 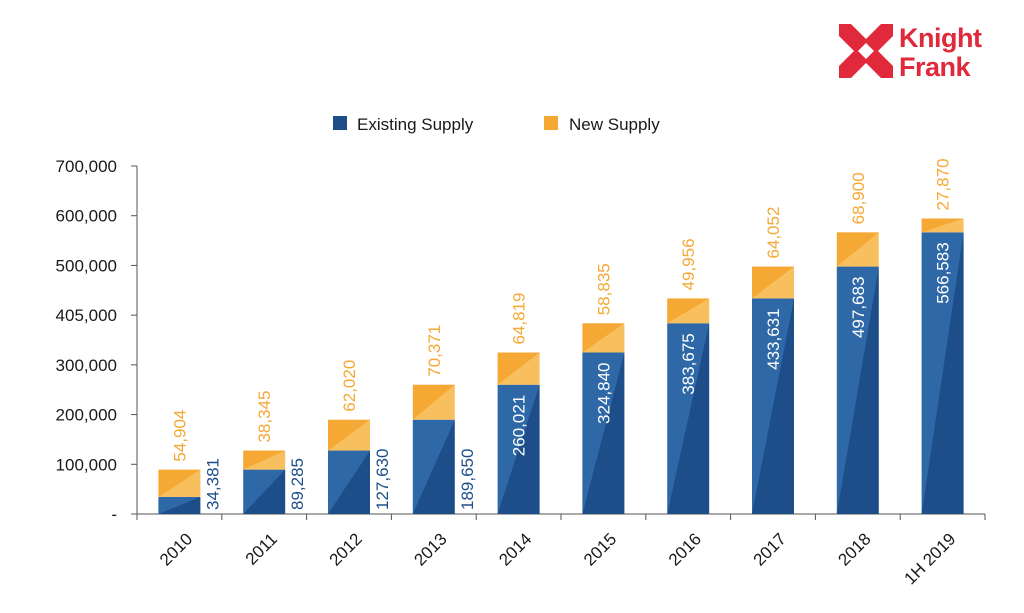 What do you see at coordinates (854, 549) in the screenshot?
I see `x-tick-label: 2018` at bounding box center [854, 549].